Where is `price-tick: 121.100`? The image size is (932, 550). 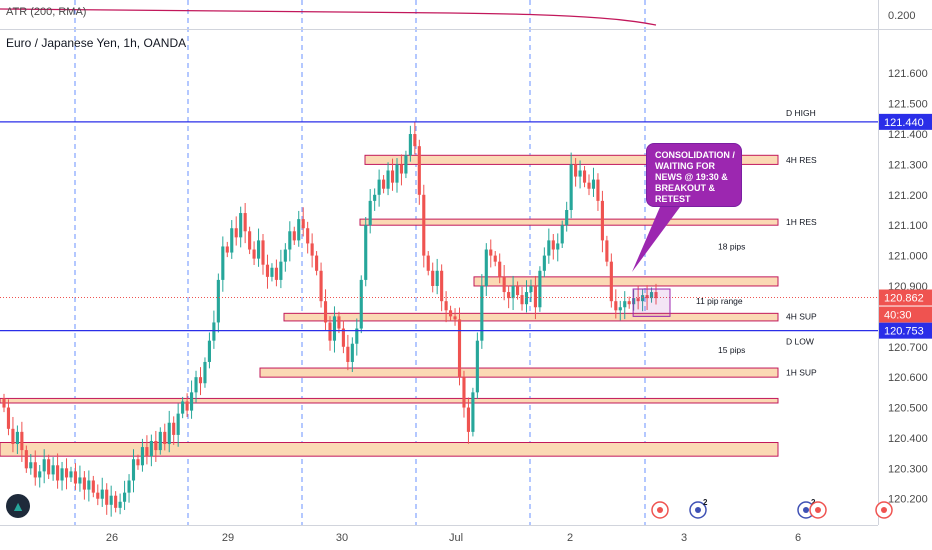 price-tick: 121.100 is located at coordinates (908, 226).